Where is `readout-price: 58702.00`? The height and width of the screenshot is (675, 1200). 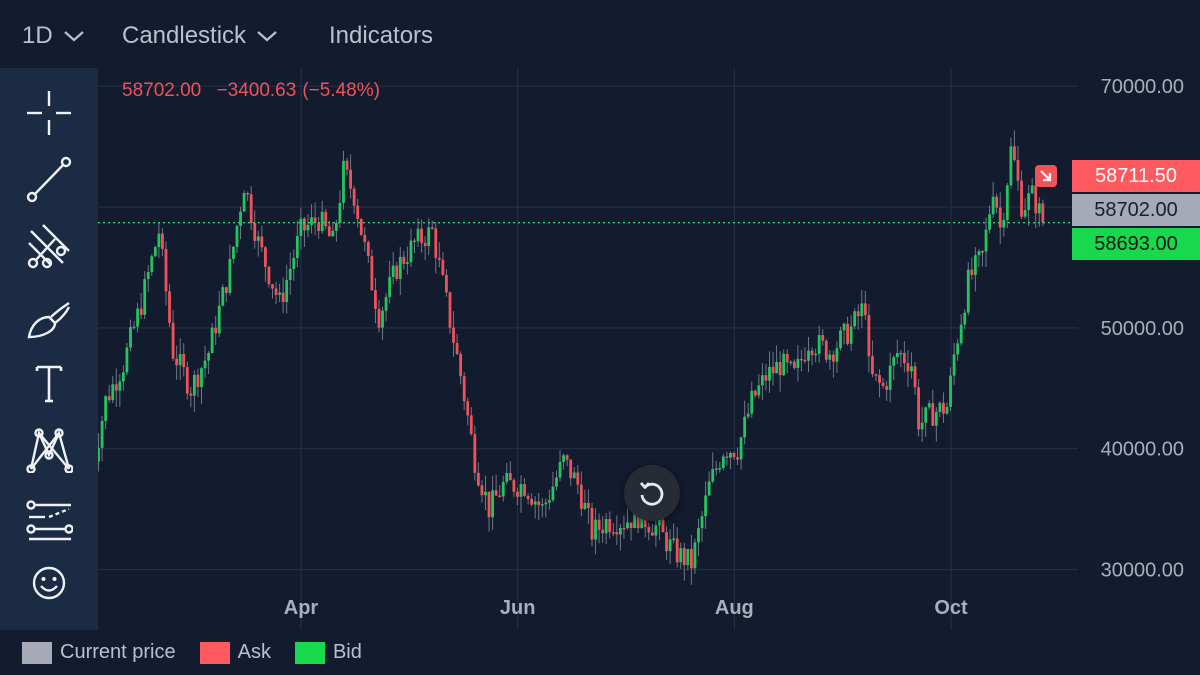 readout-price: 58702.00 is located at coordinates (162, 90).